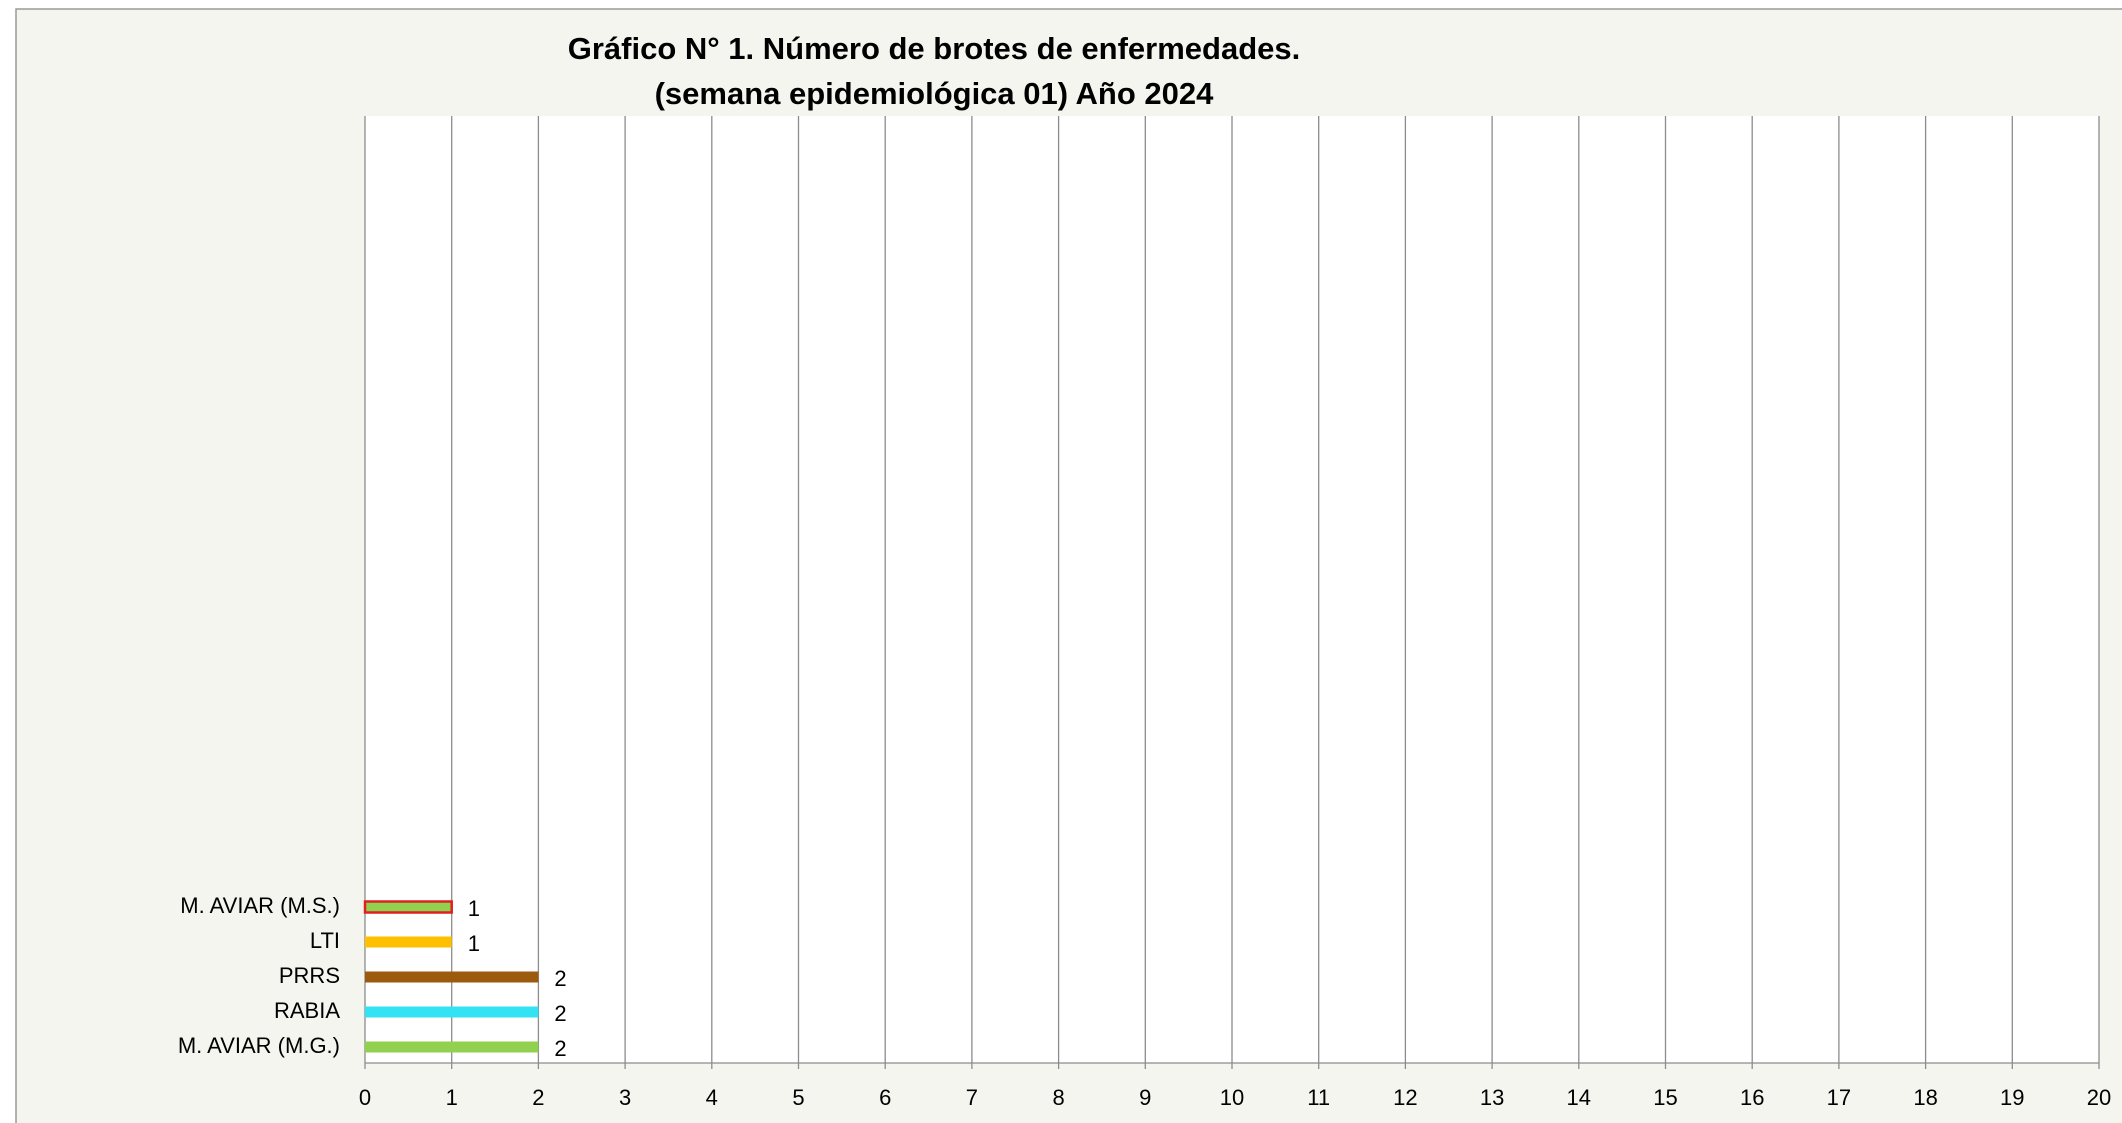  What do you see at coordinates (1752, 1097) in the screenshot?
I see `x-tick-label: 16` at bounding box center [1752, 1097].